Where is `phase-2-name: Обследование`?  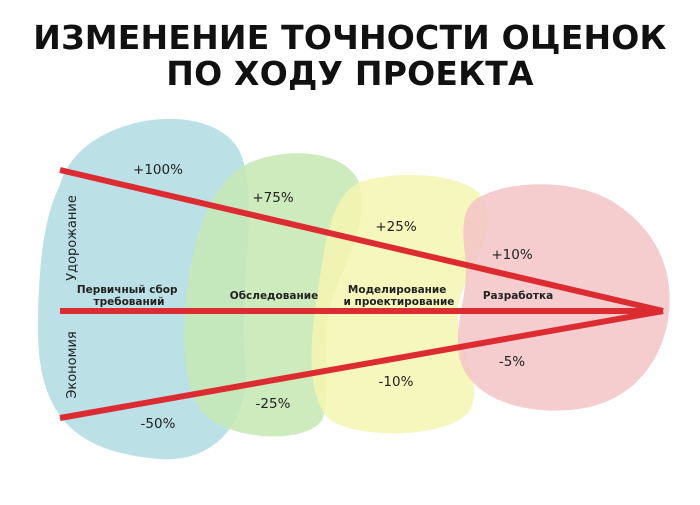 phase-2-name: Обследование is located at coordinates (274, 296).